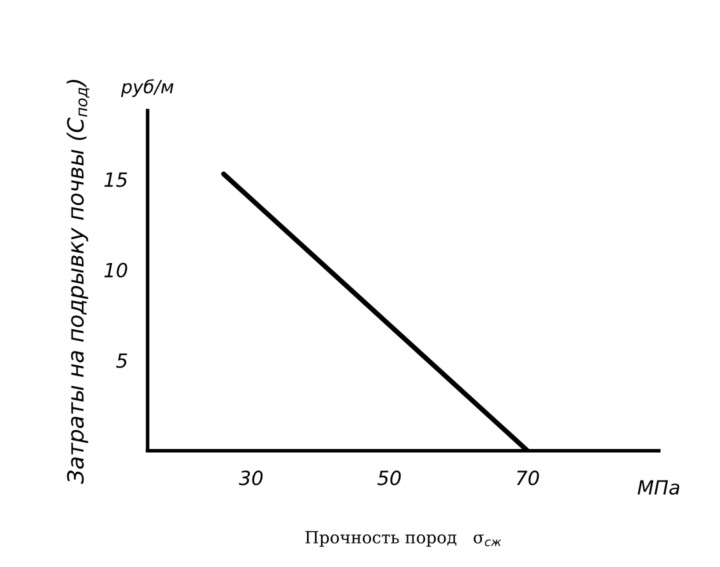 This screenshot has width=720, height=567. Describe the element at coordinates (78, 282) in the screenshot. I see `y-axis-title: Затраты на подрывку почвы (C$_{под}$)` at that location.